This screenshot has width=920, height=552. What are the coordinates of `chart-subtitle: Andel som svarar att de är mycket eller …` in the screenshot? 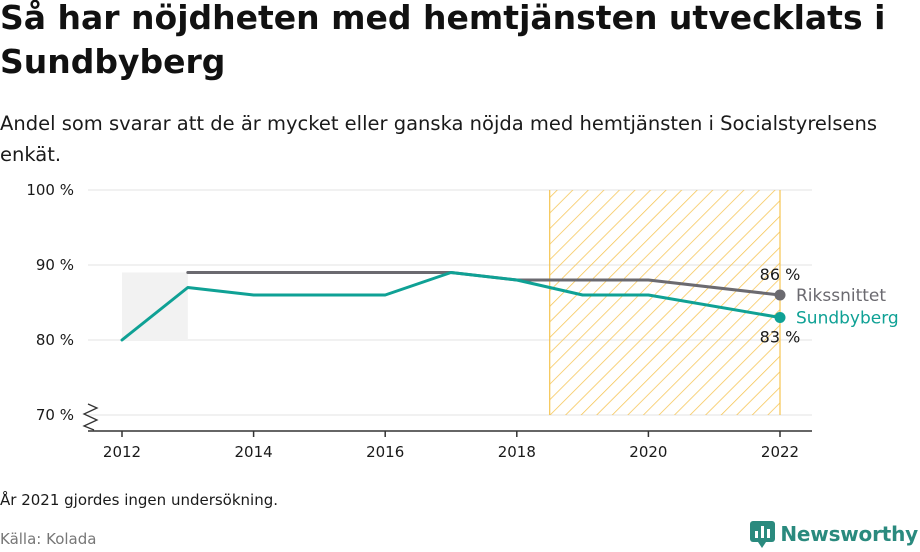 It's located at (439, 139).